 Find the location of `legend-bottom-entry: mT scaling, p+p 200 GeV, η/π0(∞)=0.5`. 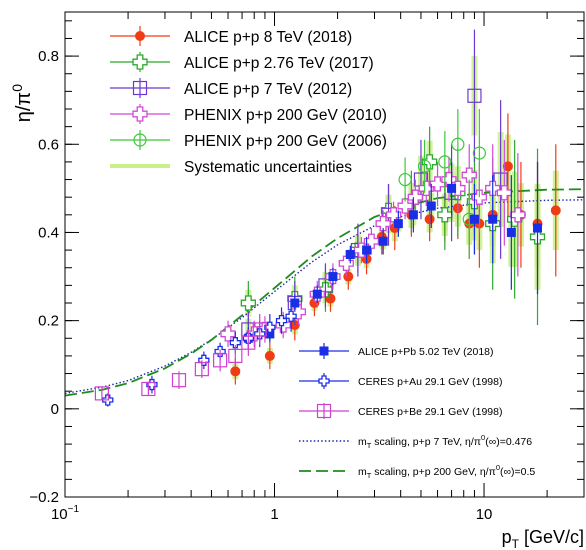

legend-bottom-entry: mT scaling, p+p 200 GeV, η/π0(∞)=0.5 is located at coordinates (417, 471).